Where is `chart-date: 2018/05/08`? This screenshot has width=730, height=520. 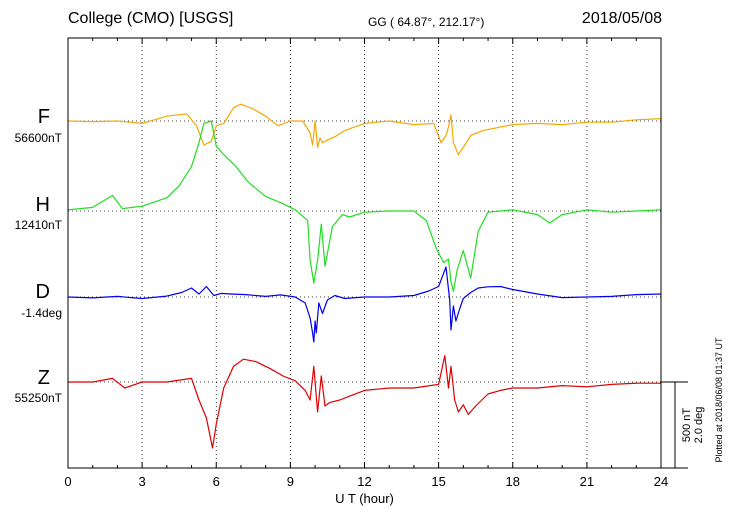
chart-date: 2018/05/08 is located at coordinates (621, 18).